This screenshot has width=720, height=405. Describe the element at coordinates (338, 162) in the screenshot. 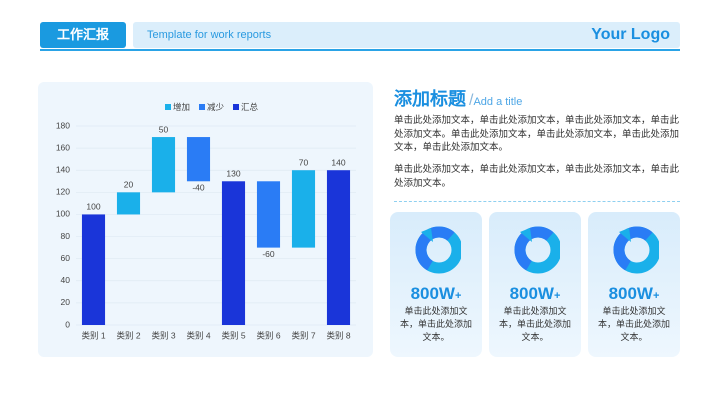

I see `value-label: 140` at that location.